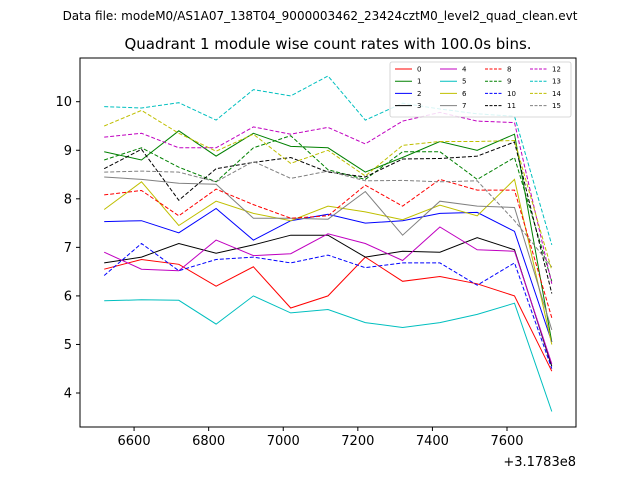 This screenshot has width=640, height=480. Describe the element at coordinates (464, 82) in the screenshot. I see `legend-label-module-5: 5` at that location.